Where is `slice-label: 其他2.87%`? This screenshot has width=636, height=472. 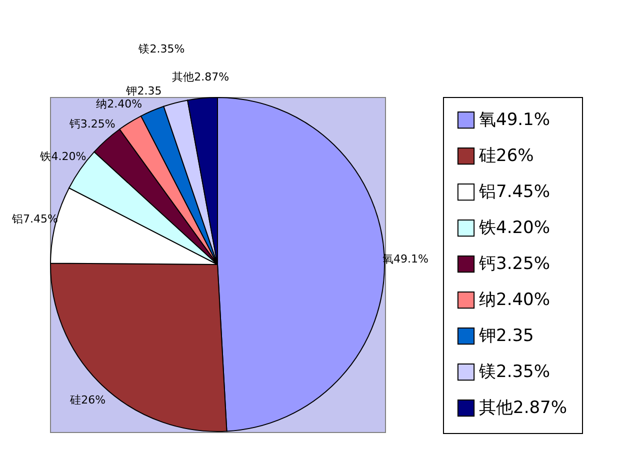 slice-label: 其他2.87% is located at coordinates (201, 77).